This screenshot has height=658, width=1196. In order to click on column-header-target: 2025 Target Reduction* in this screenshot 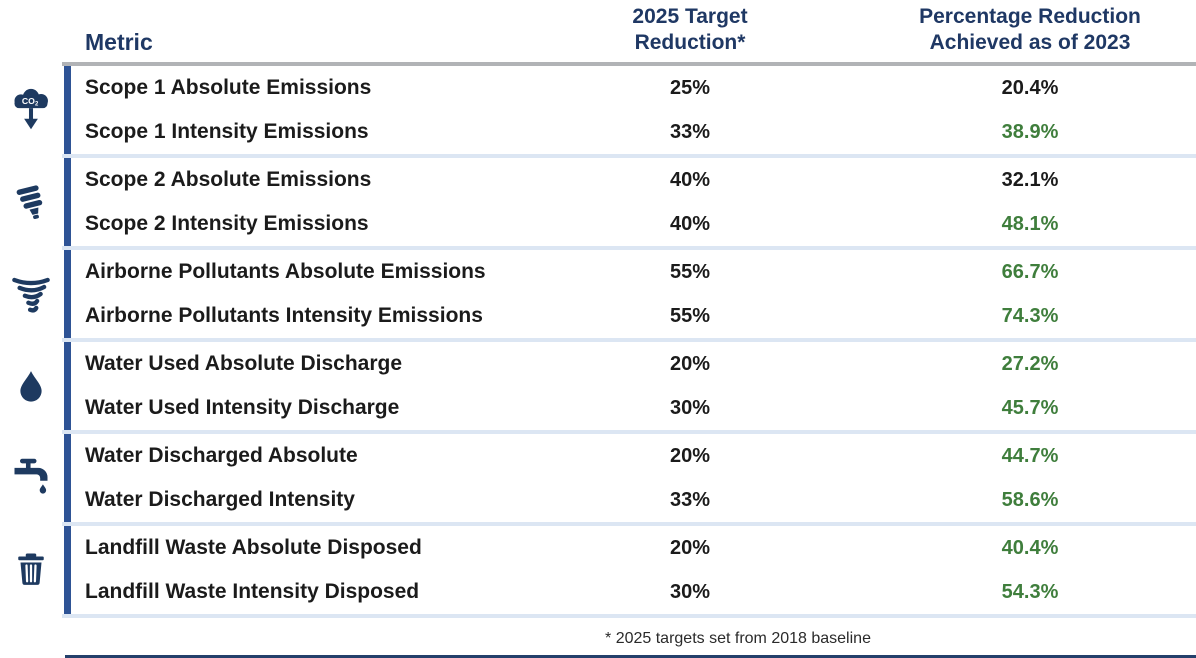, I will do `click(690, 30)`.